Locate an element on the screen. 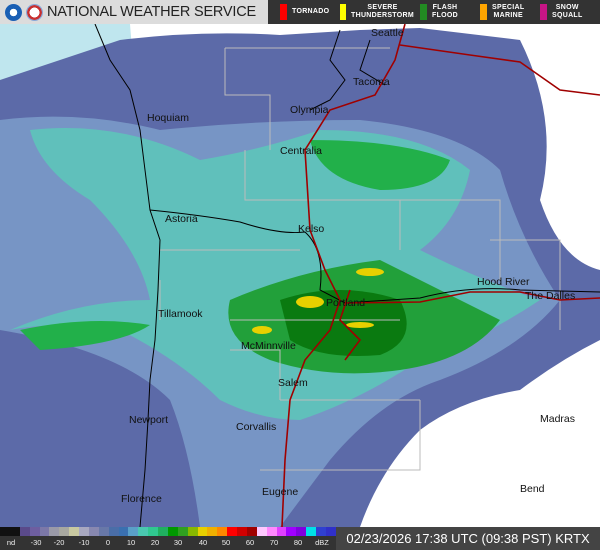  warning-label: SPECIAL MARINE is located at coordinates (508, 12).